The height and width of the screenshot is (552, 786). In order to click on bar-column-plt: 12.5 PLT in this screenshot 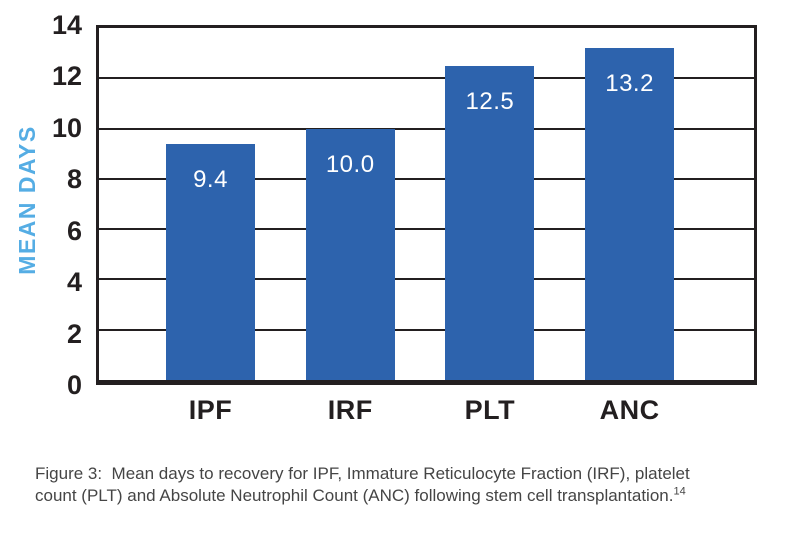, I will do `click(490, 226)`.